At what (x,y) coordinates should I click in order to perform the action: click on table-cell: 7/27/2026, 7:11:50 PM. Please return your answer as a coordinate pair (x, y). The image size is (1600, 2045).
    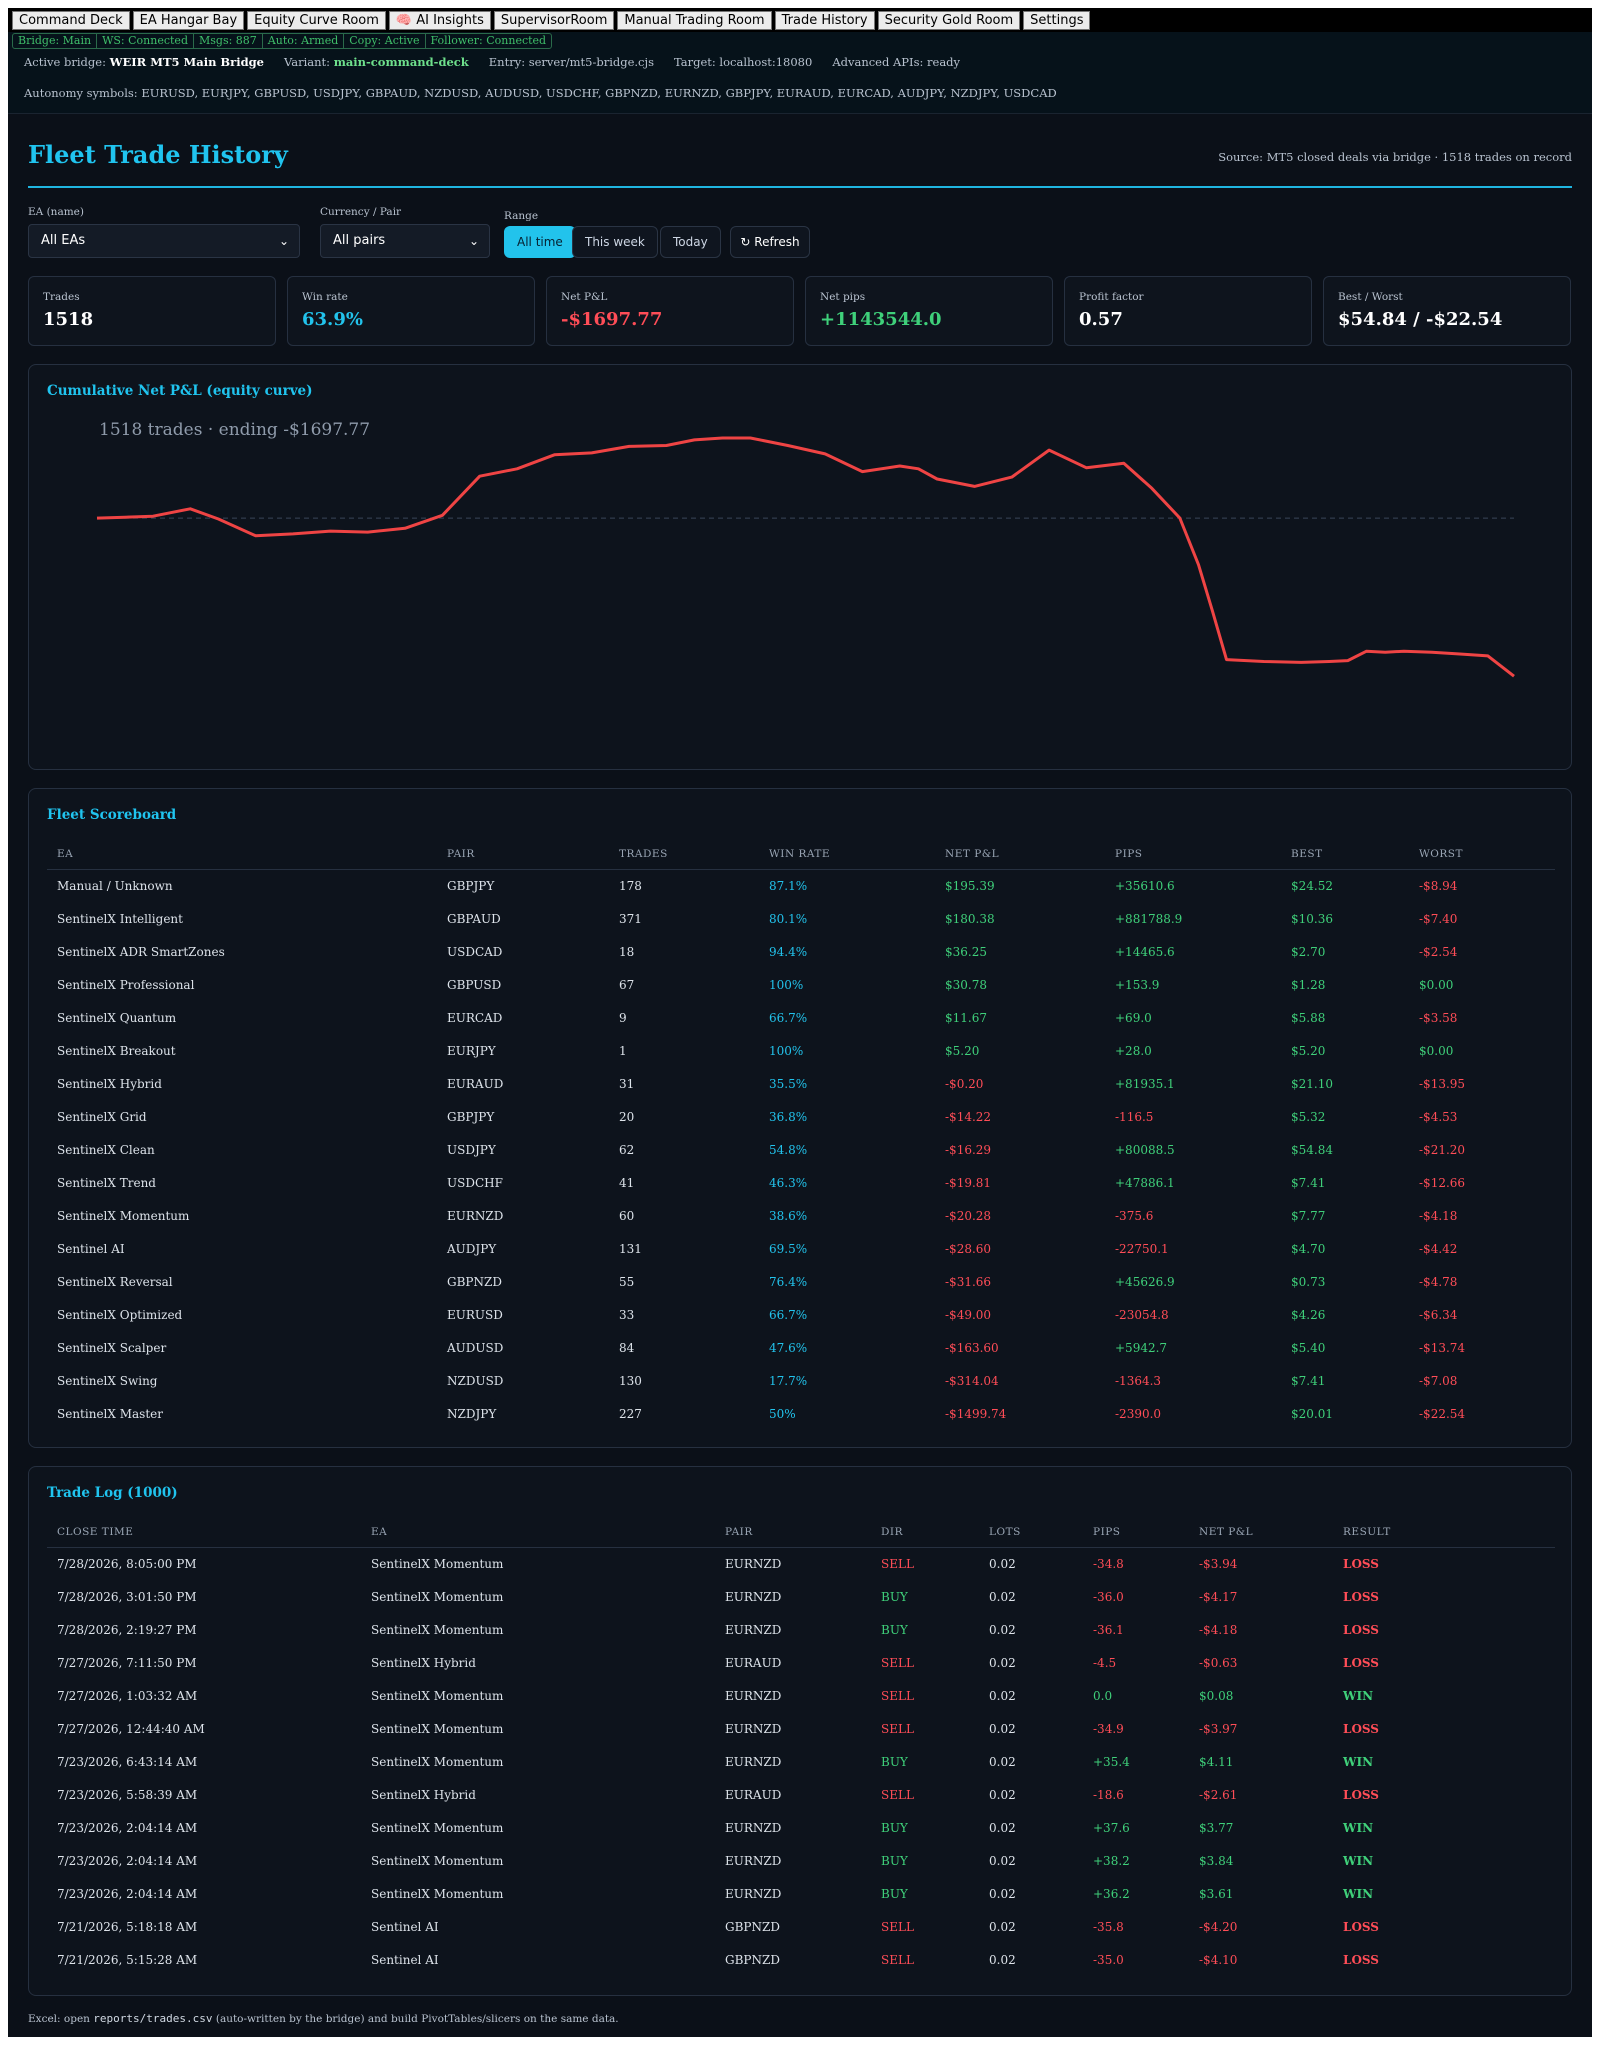
    Looking at the image, I should click on (127, 1662).